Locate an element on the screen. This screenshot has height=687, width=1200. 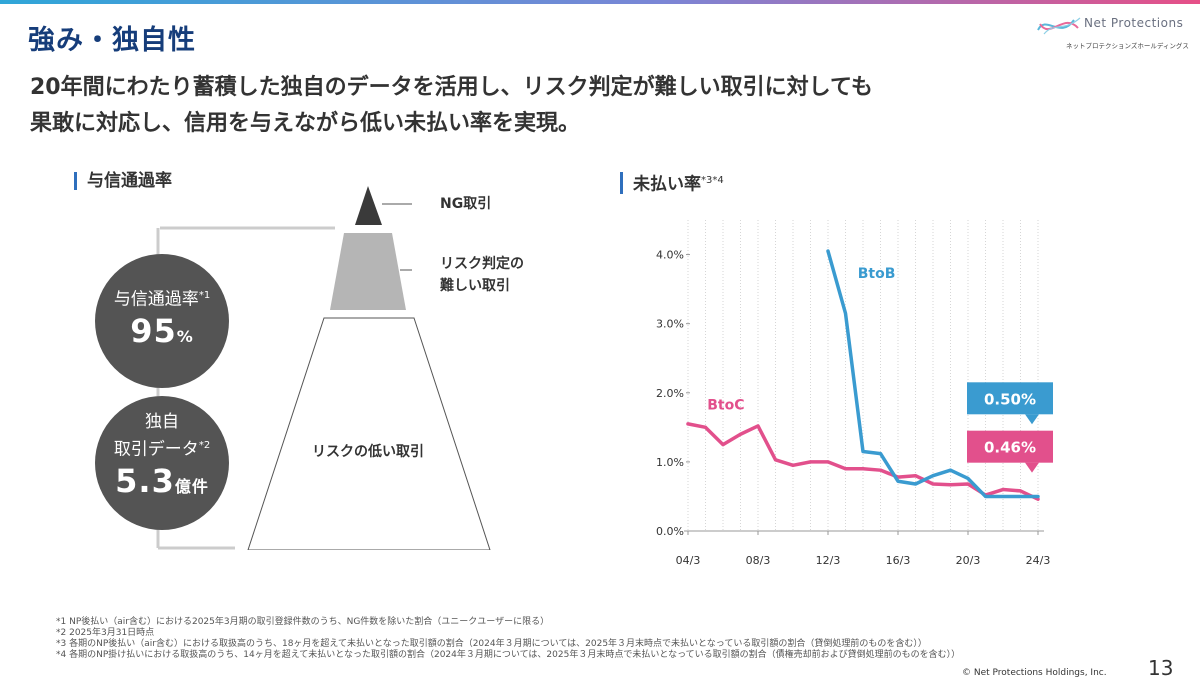
section-title-pass-rate-text: 与信通過率 is located at coordinates (129, 181).